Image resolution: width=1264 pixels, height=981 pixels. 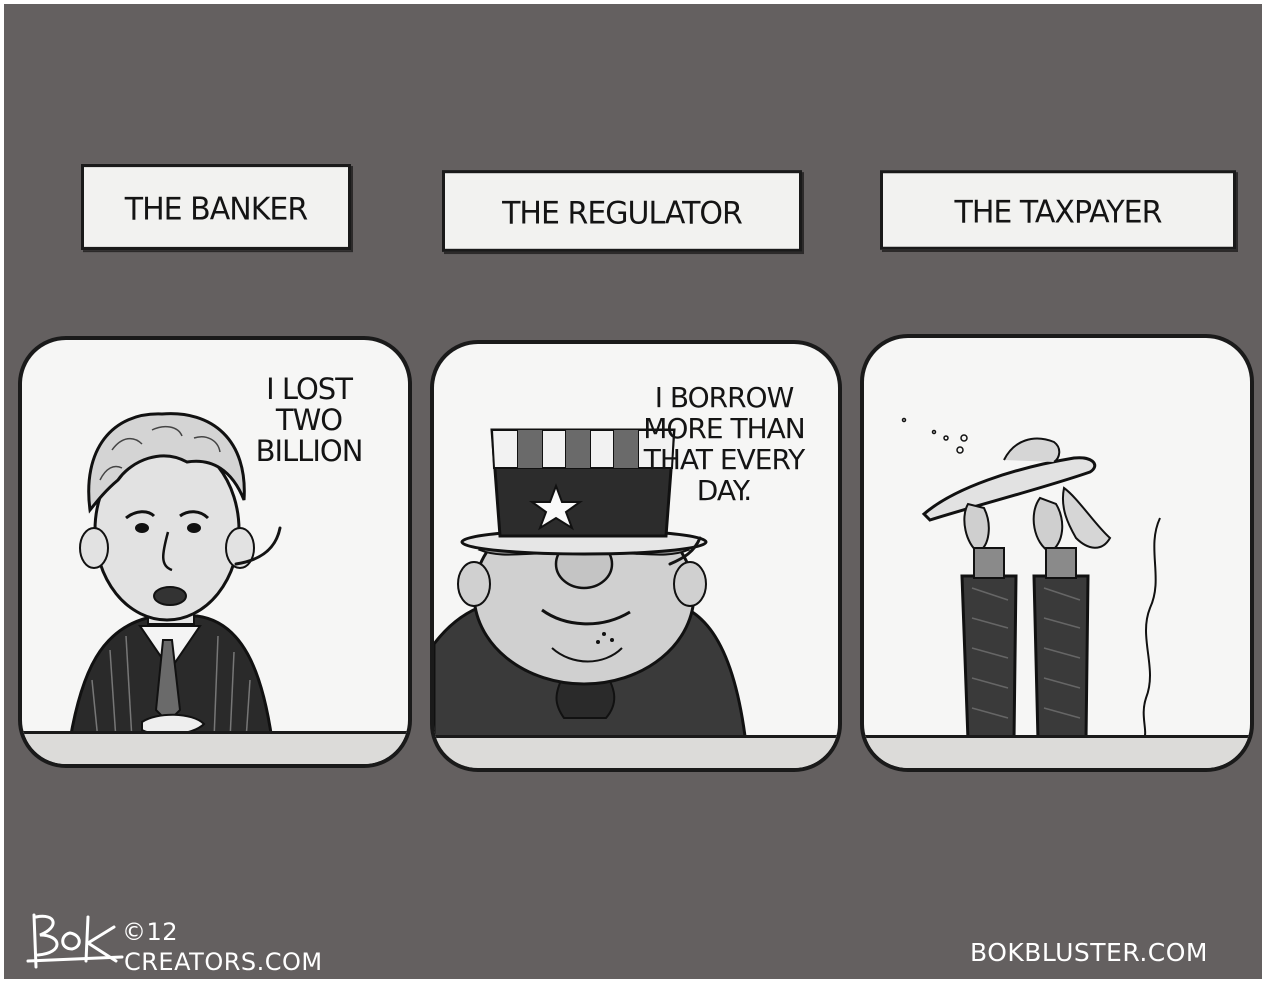 I want to click on copyright-year: ©12, so click(x=150, y=932).